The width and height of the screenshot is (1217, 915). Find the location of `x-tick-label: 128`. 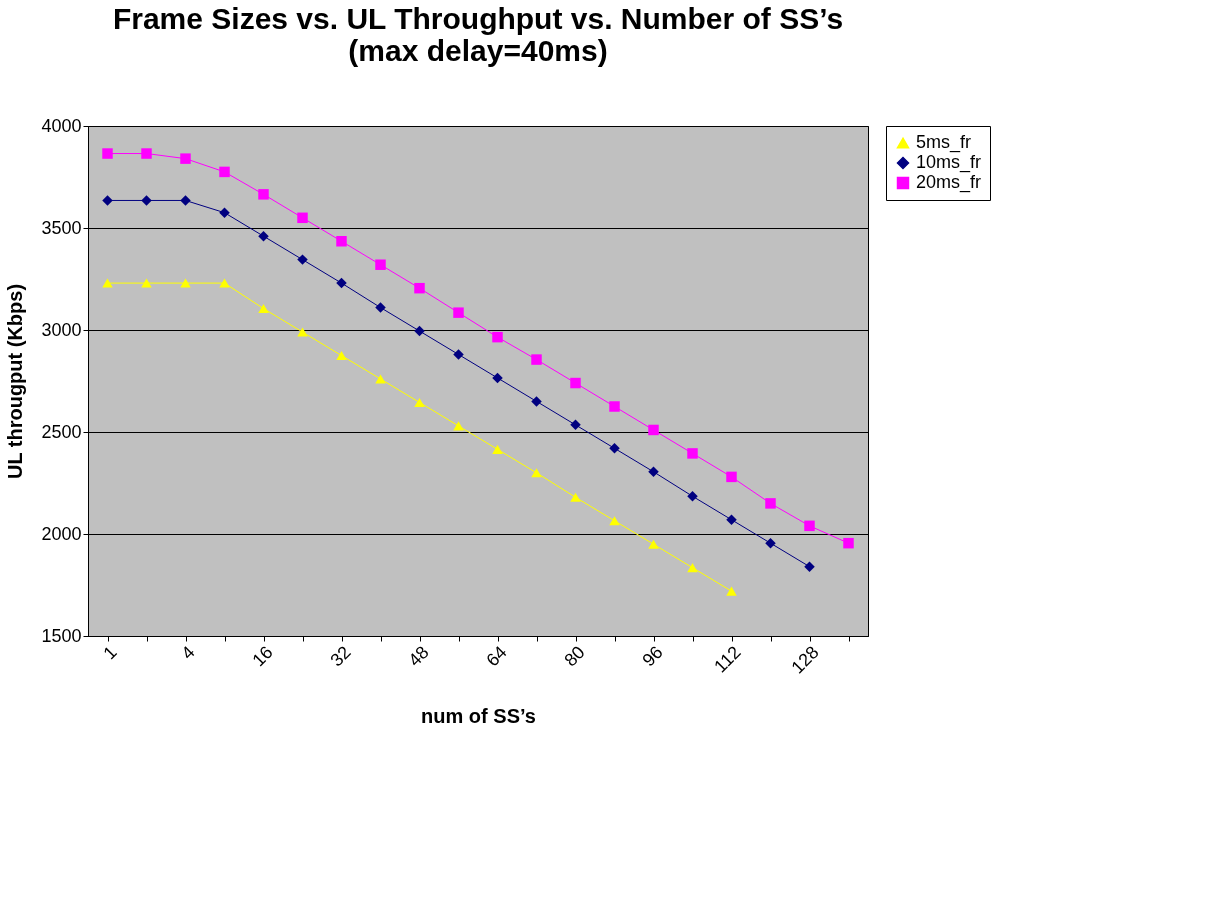

x-tick-label: 128 is located at coordinates (805, 660).